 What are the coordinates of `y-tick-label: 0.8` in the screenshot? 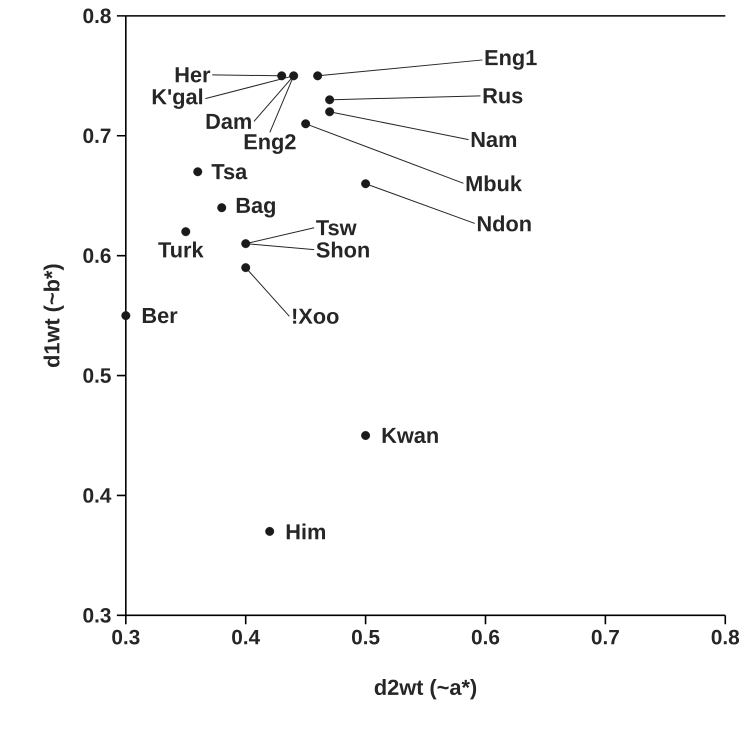 It's located at (97, 15).